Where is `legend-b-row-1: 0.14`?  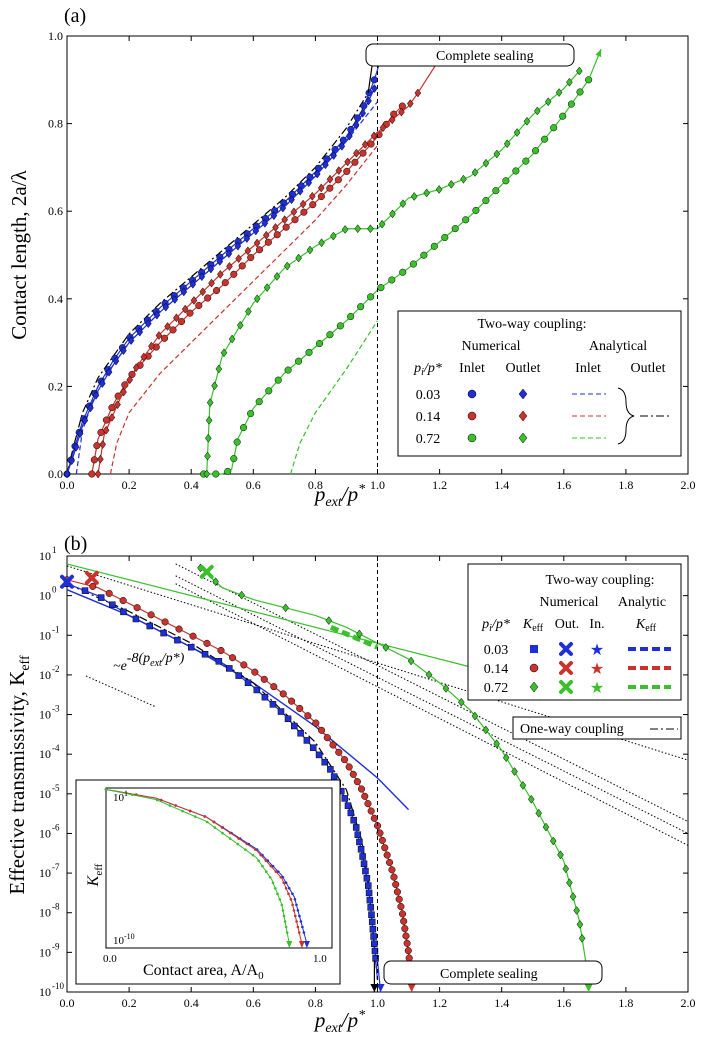
legend-b-row-1: 0.14 is located at coordinates (496, 669).